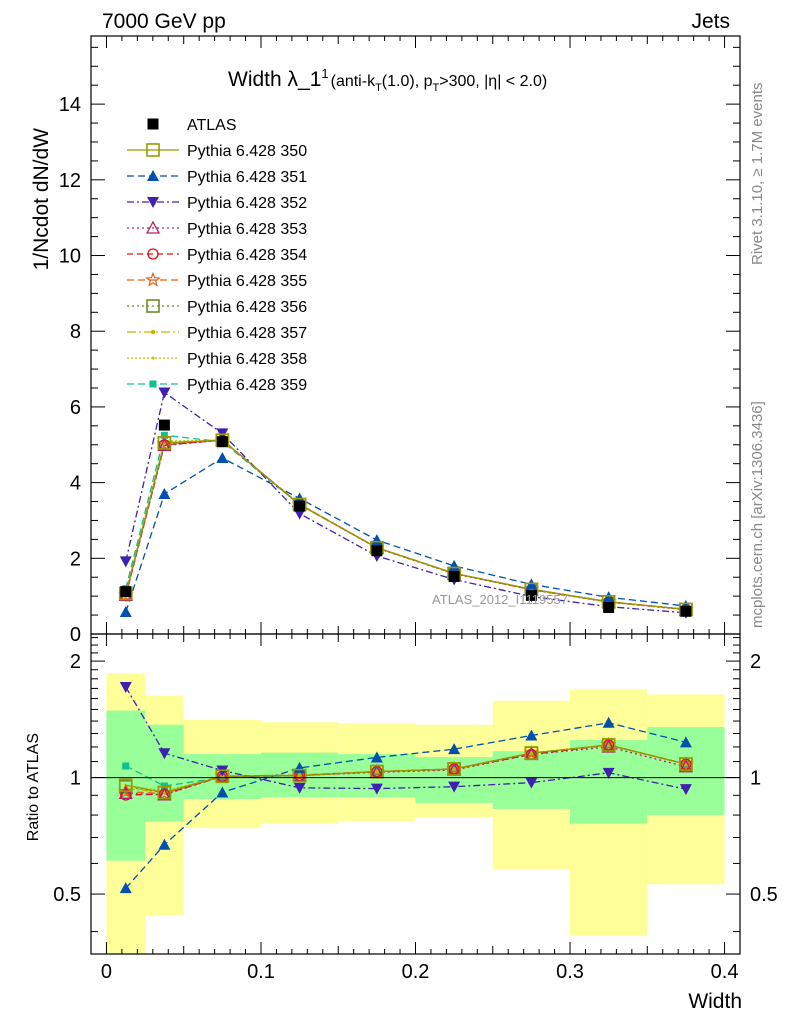 This screenshot has height=1024, width=786. What do you see at coordinates (725, 972) in the screenshot?
I see `x-tick-label: 0.4` at bounding box center [725, 972].